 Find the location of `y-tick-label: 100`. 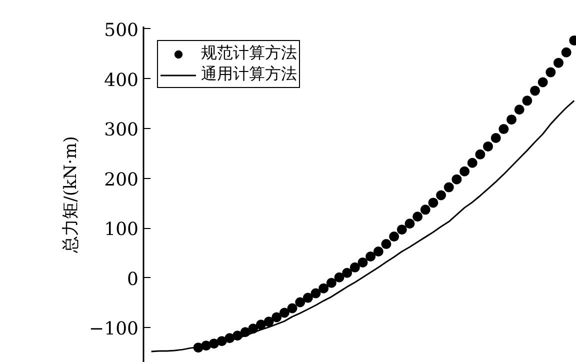

y-tick-label: 100 is located at coordinates (121, 229).